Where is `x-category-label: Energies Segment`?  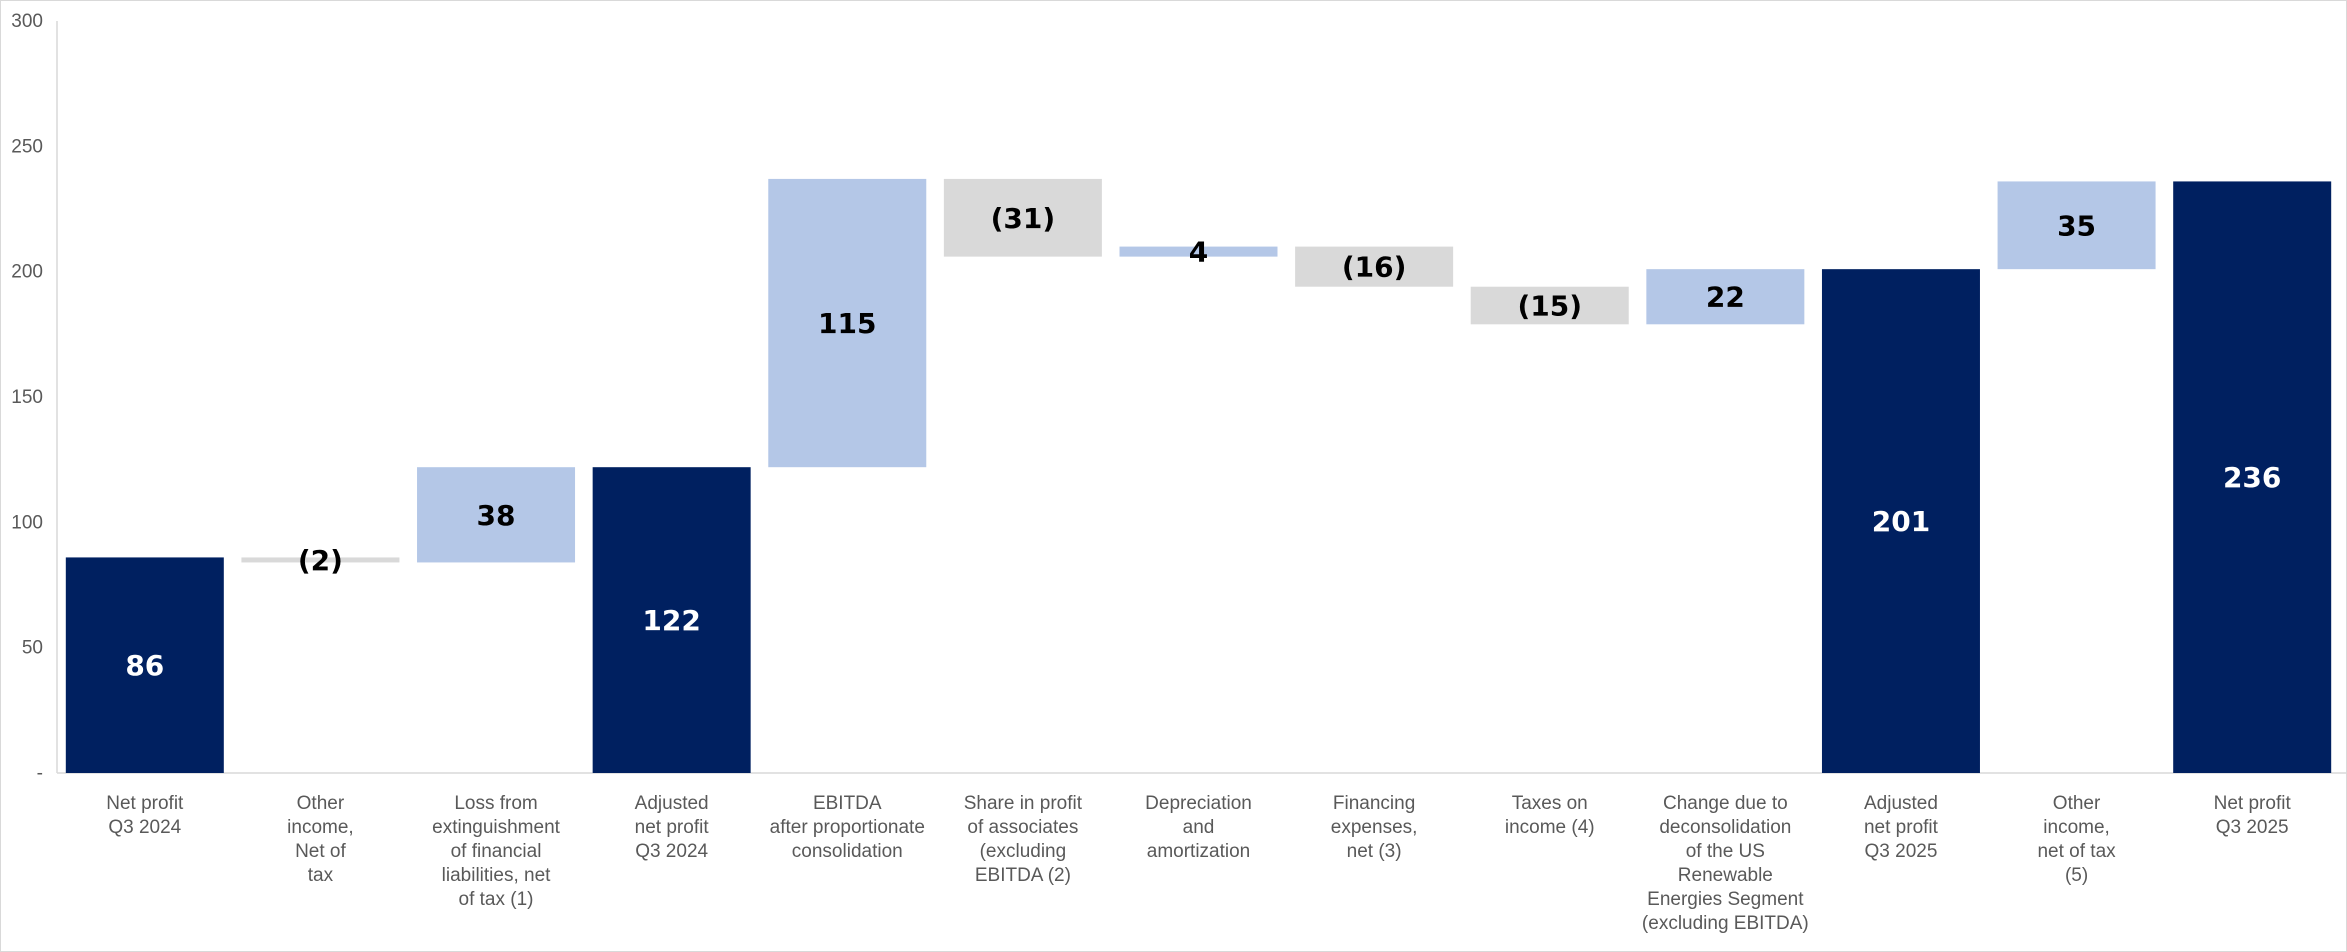
x-category-label: Energies Segment is located at coordinates (1725, 899).